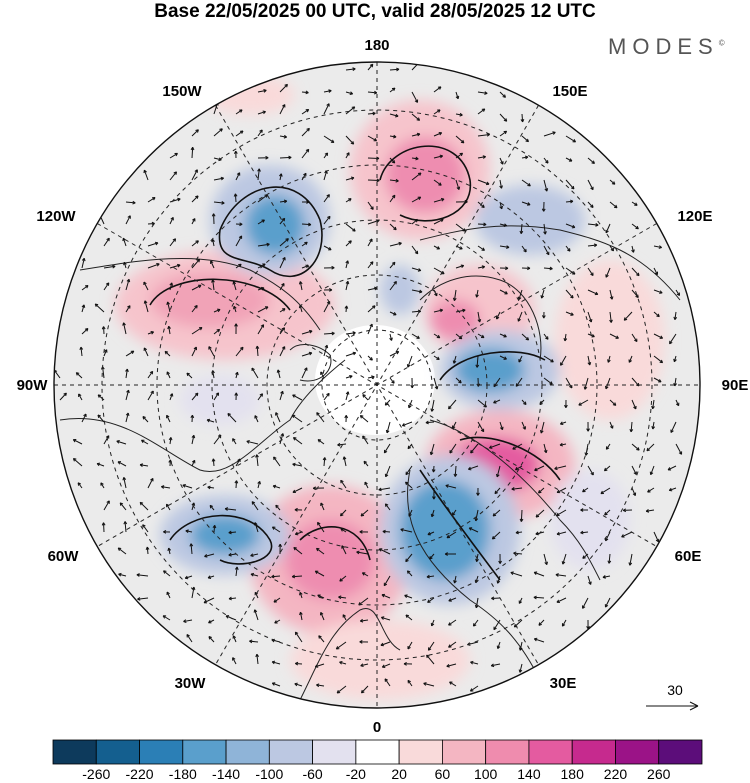  I want to click on reference-vector-label: 30, so click(675, 690).